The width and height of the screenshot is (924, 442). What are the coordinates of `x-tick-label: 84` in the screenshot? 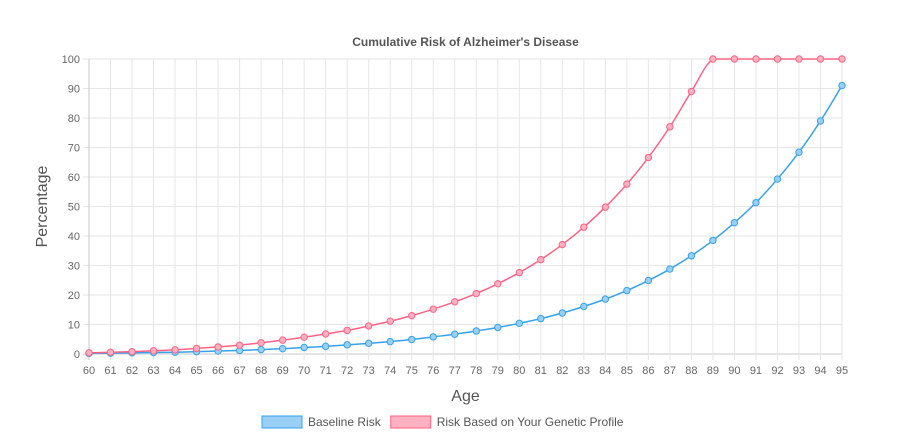 It's located at (605, 371).